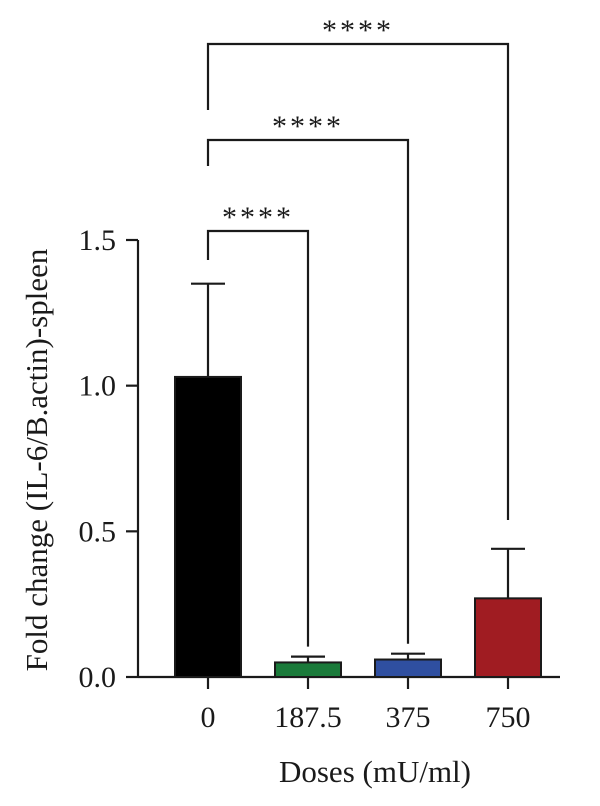 The height and width of the screenshot is (806, 600). Describe the element at coordinates (358, 30) in the screenshot. I see `significance-label-2: ****` at that location.